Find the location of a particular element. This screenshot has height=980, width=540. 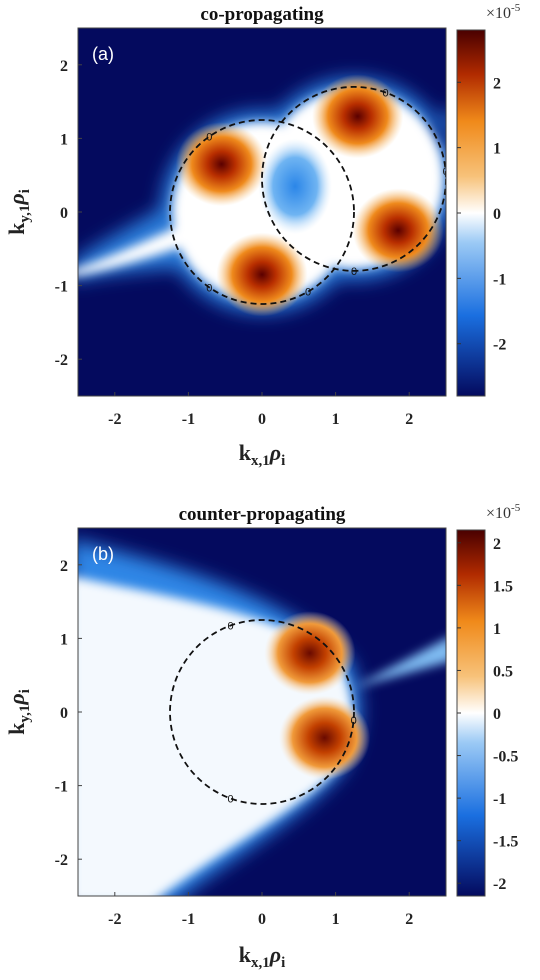

panel-b-label: (b) is located at coordinates (103, 554).